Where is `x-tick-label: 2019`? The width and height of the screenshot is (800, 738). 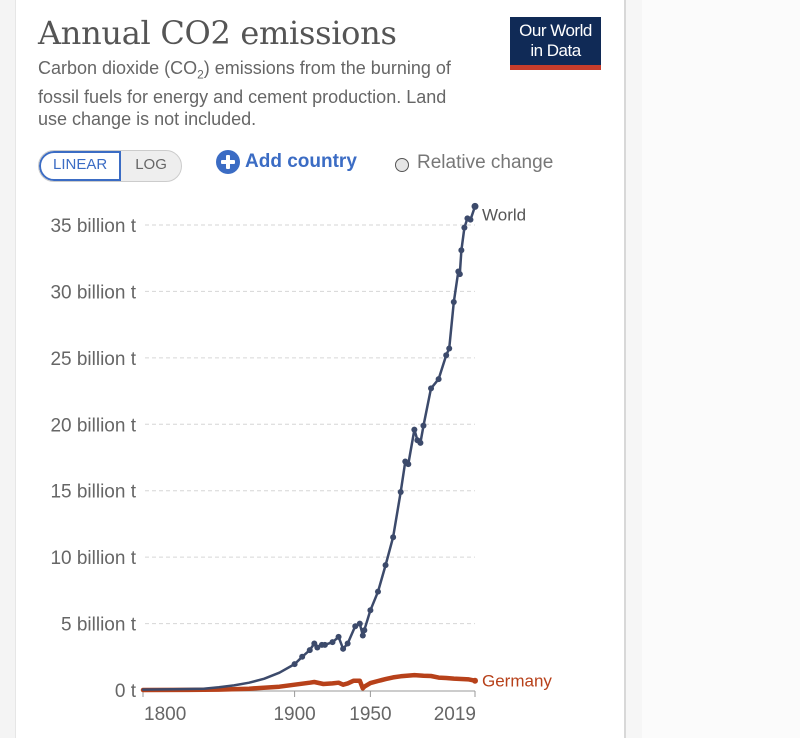
x-tick-label: 2019 is located at coordinates (455, 714).